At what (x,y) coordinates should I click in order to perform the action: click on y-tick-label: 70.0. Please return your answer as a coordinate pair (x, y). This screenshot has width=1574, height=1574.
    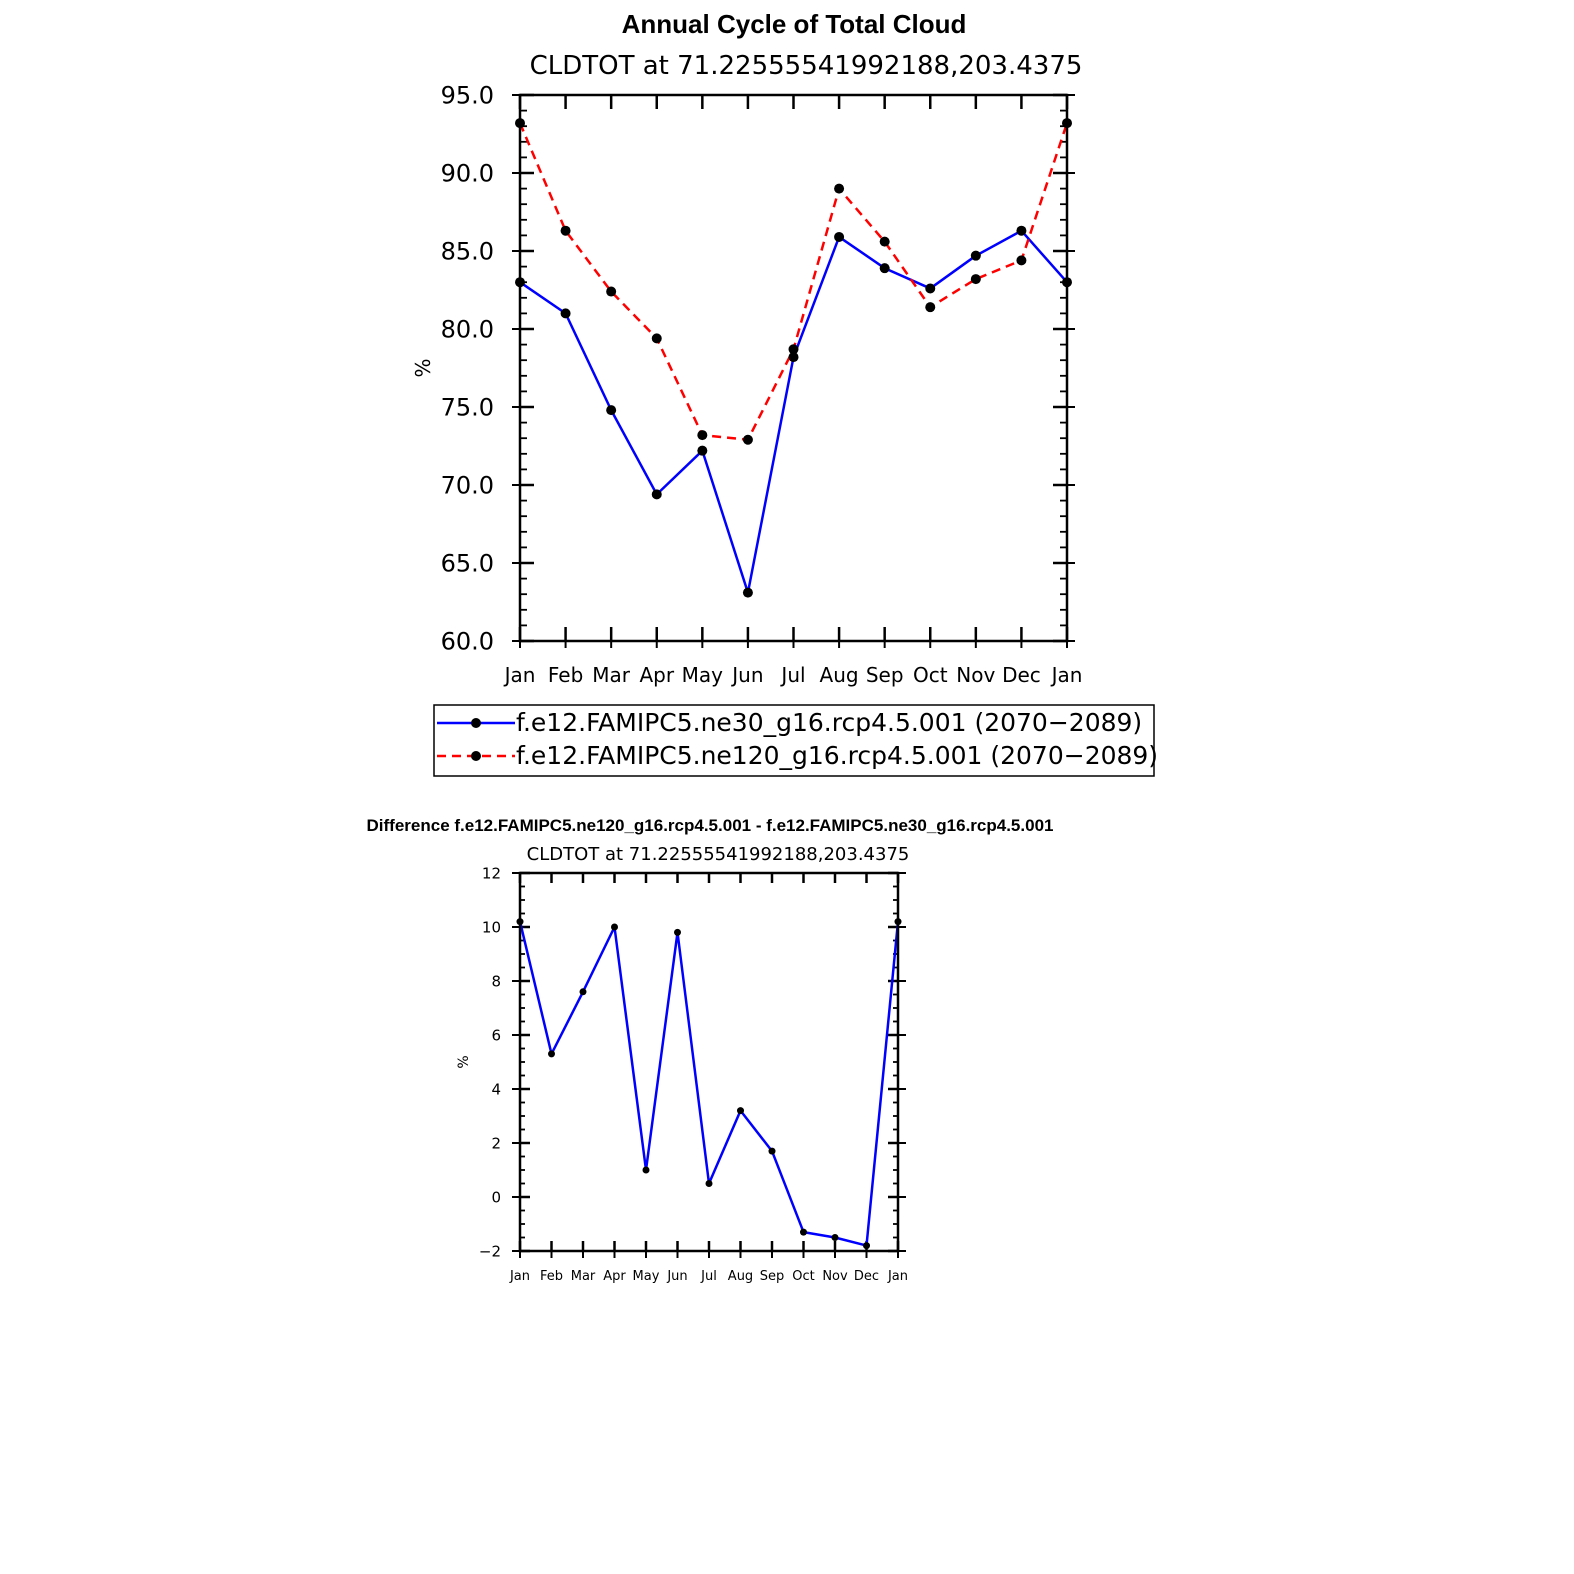
    Looking at the image, I should click on (467, 486).